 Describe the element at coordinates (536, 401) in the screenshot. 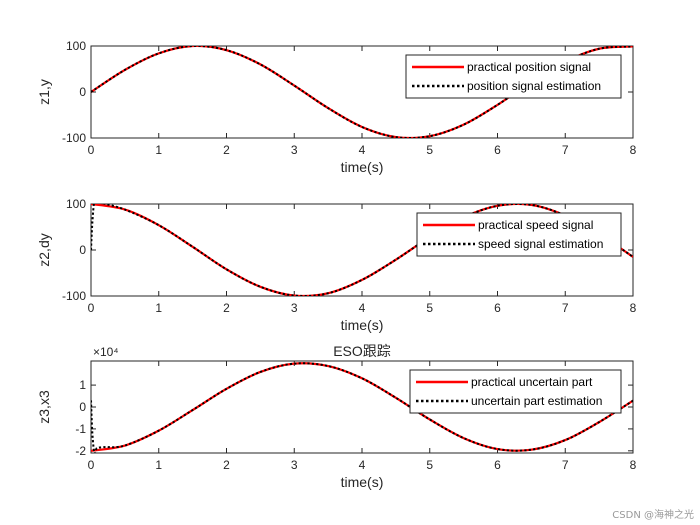

I see `legend-label-2: uncertain part estimation` at that location.